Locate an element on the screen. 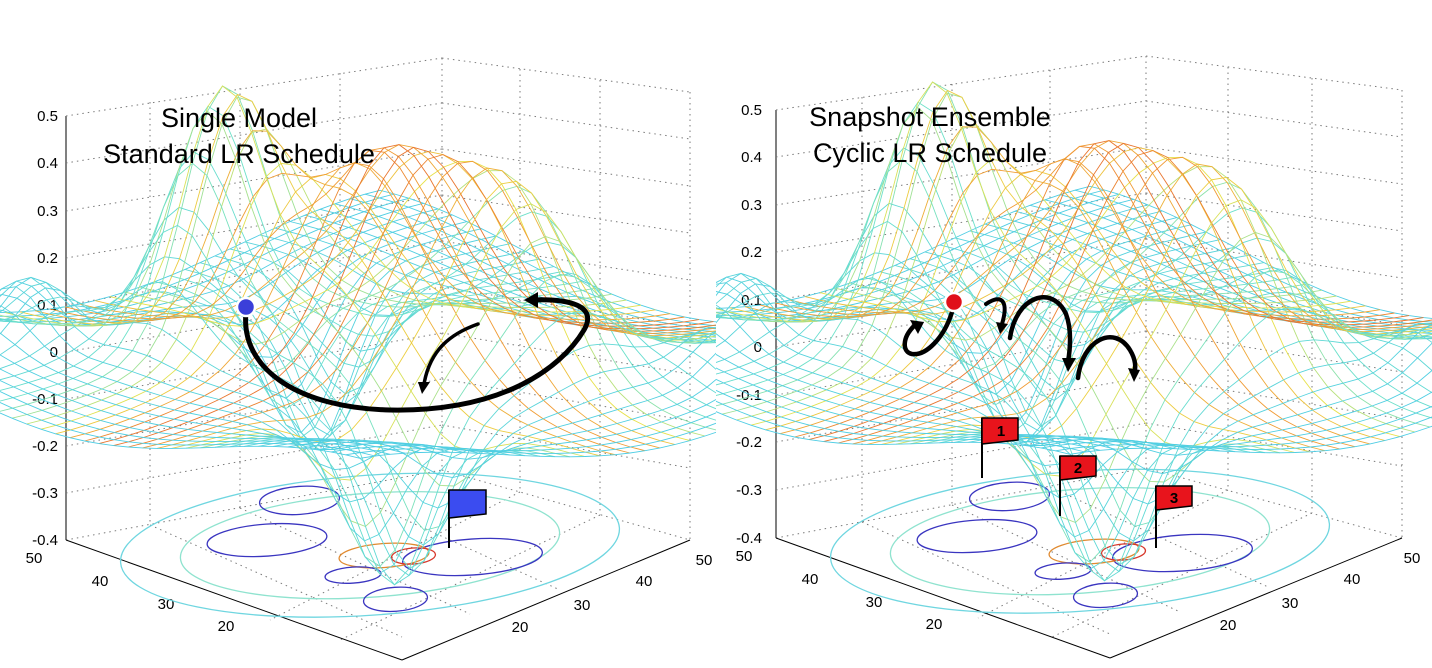 This screenshot has width=1432, height=668. right-title-line-1: Snapshot Ensemble is located at coordinates (930, 117).